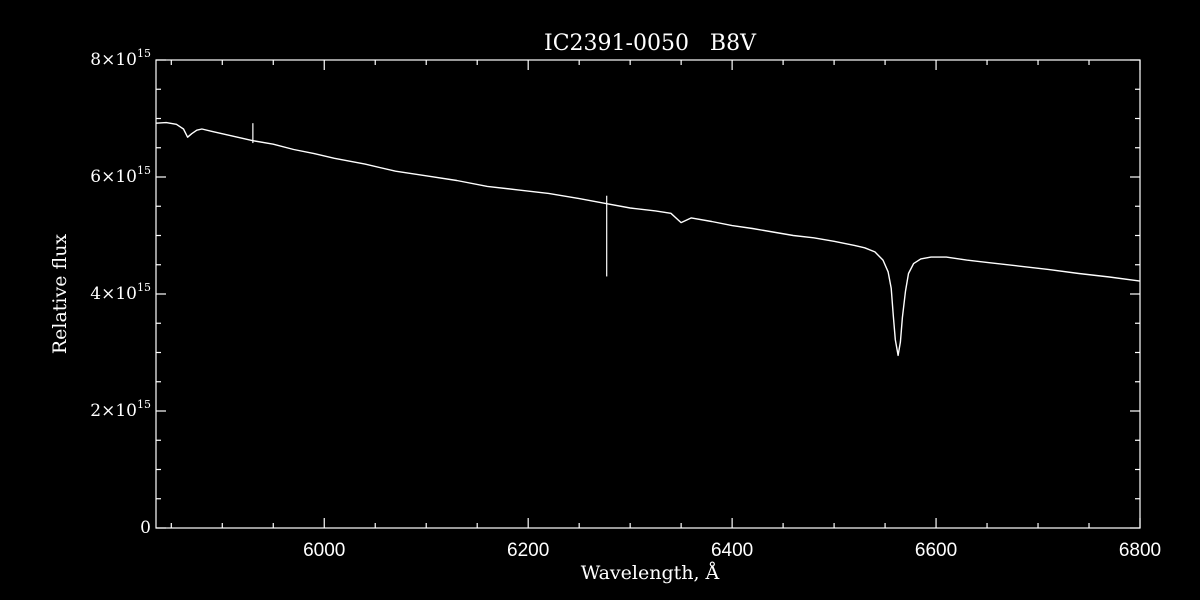 This screenshot has width=1200, height=600. What do you see at coordinates (145, 528) in the screenshot?
I see `y-tick-label: 0` at bounding box center [145, 528].